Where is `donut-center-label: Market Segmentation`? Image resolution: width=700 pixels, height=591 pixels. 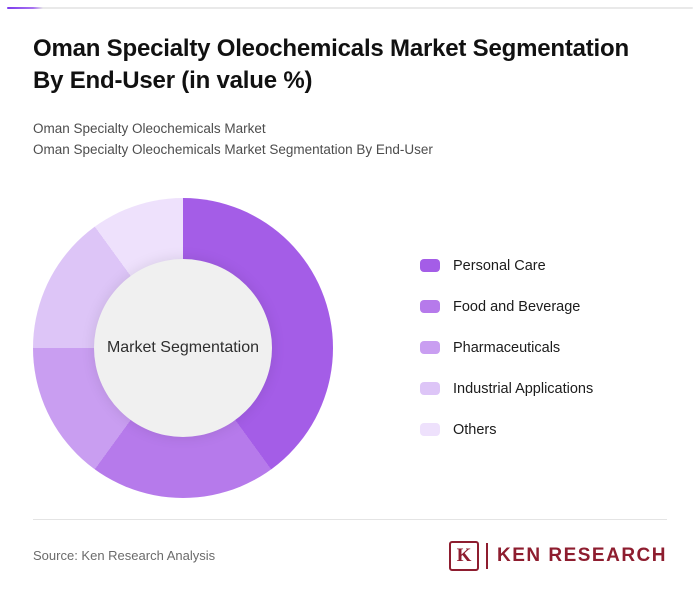
donut-center-label: Market Segmentation is located at coordinates (183, 347).